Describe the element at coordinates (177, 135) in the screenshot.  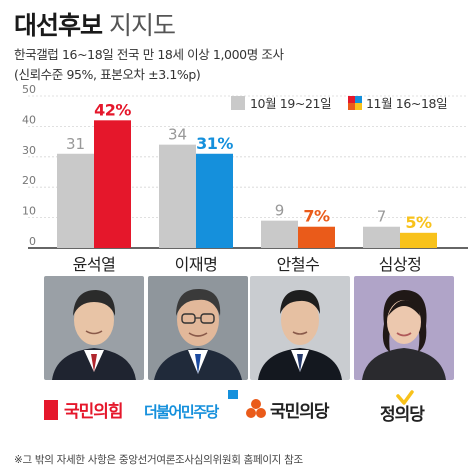
I see `data-label-previous: 34` at that location.